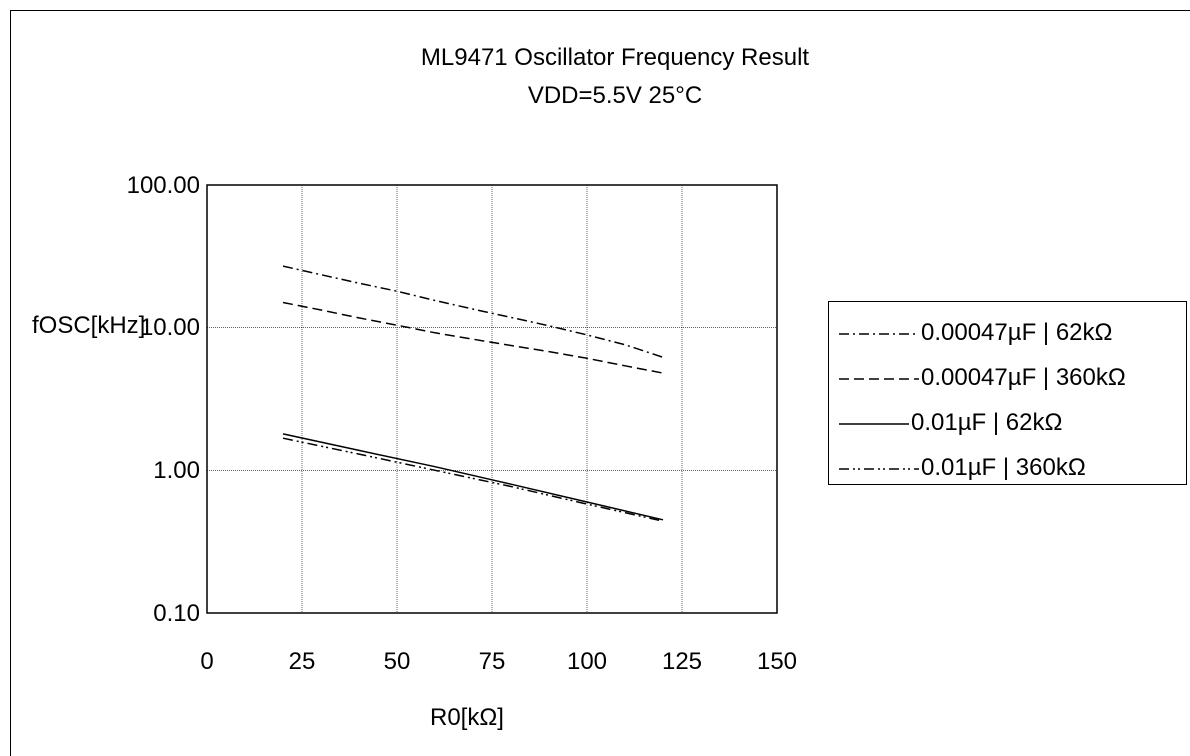 This screenshot has width=1190, height=756. What do you see at coordinates (467, 717) in the screenshot?
I see `x-axis-label: R0[kΩ]` at bounding box center [467, 717].